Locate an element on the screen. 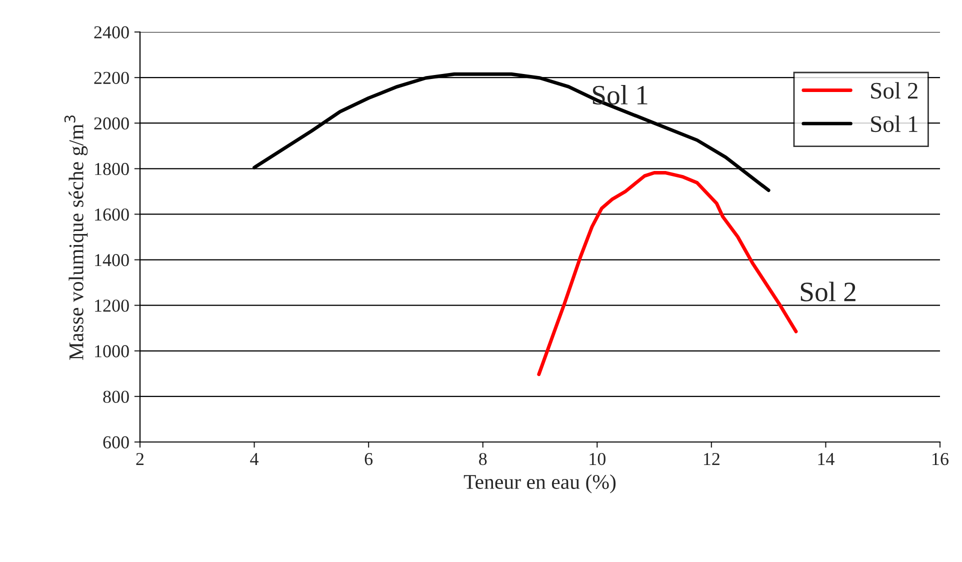 The image size is (962, 562). y-axis-title: Masse volumique séche g/m$^{3}$ is located at coordinates (76, 237).